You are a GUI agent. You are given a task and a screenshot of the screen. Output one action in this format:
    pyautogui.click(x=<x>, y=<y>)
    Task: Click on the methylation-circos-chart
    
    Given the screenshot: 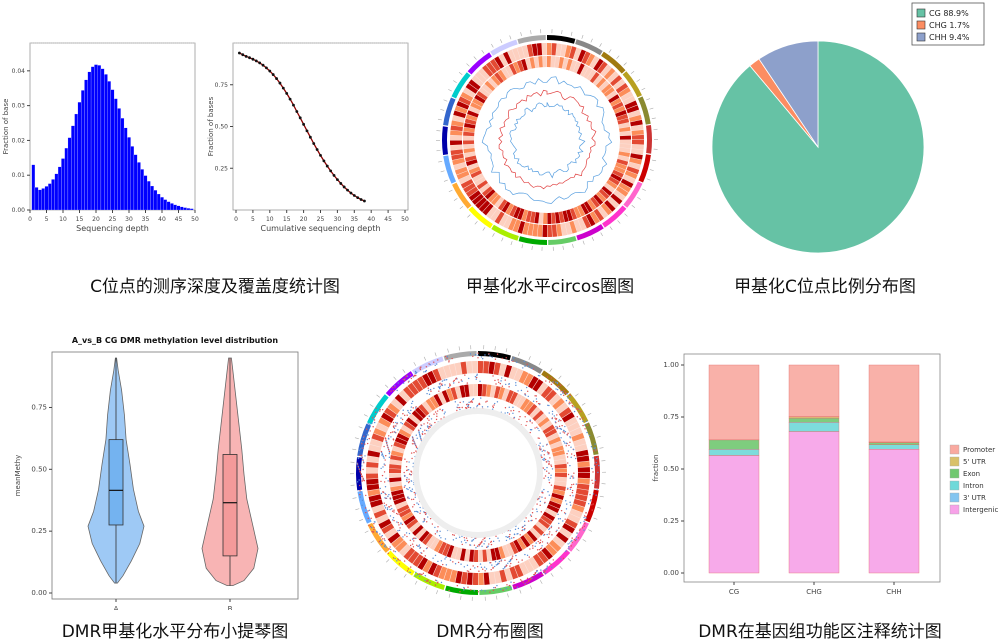 What is the action you would take?
    pyautogui.click(x=547, y=140)
    